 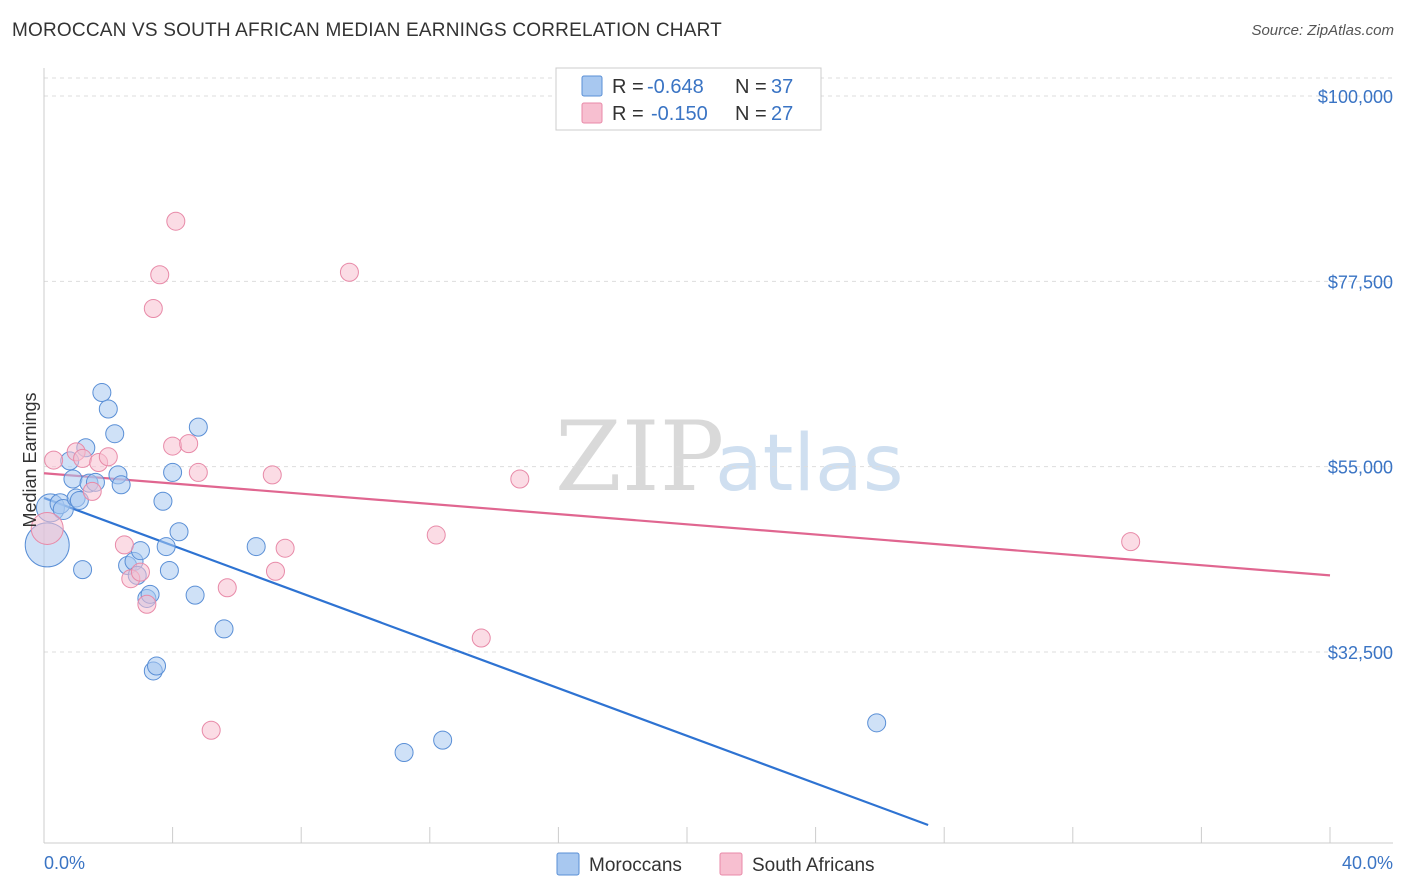 What do you see at coordinates (64, 863) in the screenshot?
I see `x-tick-label-min: 0.0%` at bounding box center [64, 863].